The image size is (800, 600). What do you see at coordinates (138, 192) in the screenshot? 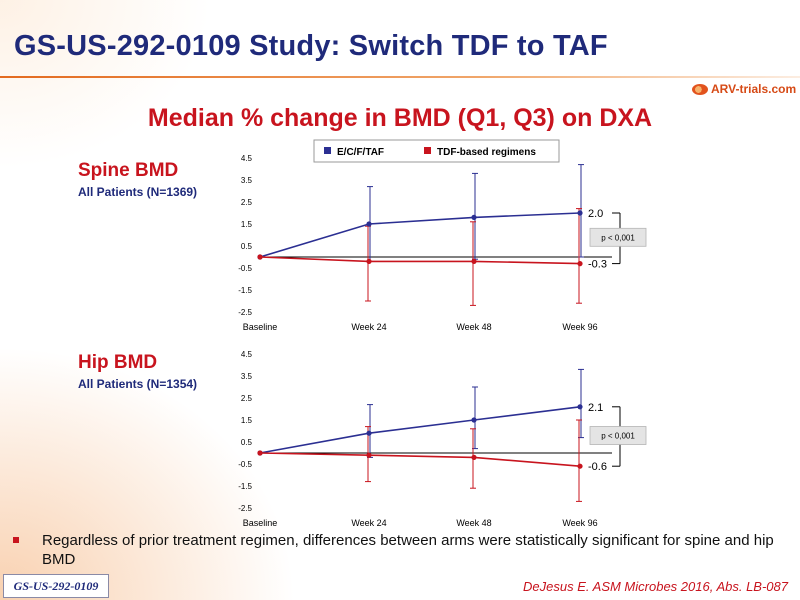
I see `spine-panel-subtitle: All Patients (N=1369)` at bounding box center [138, 192].